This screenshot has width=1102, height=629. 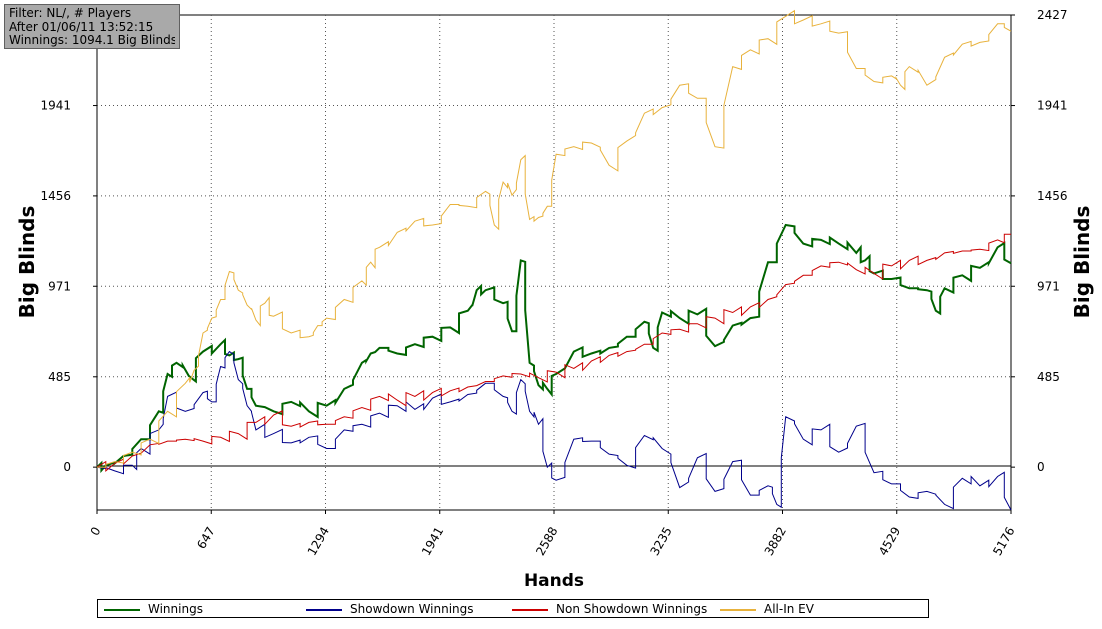 What do you see at coordinates (27, 262) in the screenshot?
I see `y-axis-title-left: Big Blinds` at bounding box center [27, 262].